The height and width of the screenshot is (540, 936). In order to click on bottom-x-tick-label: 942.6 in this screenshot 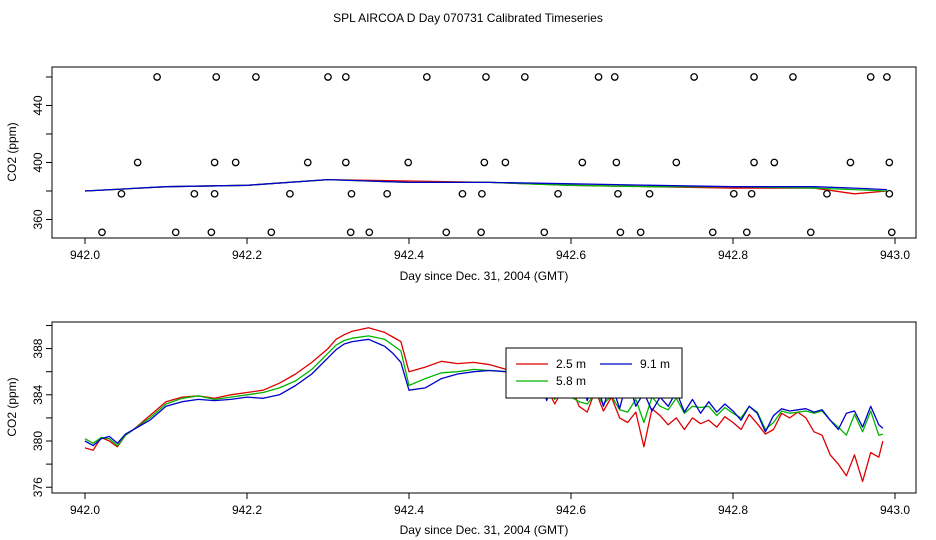, I will do `click(571, 510)`.